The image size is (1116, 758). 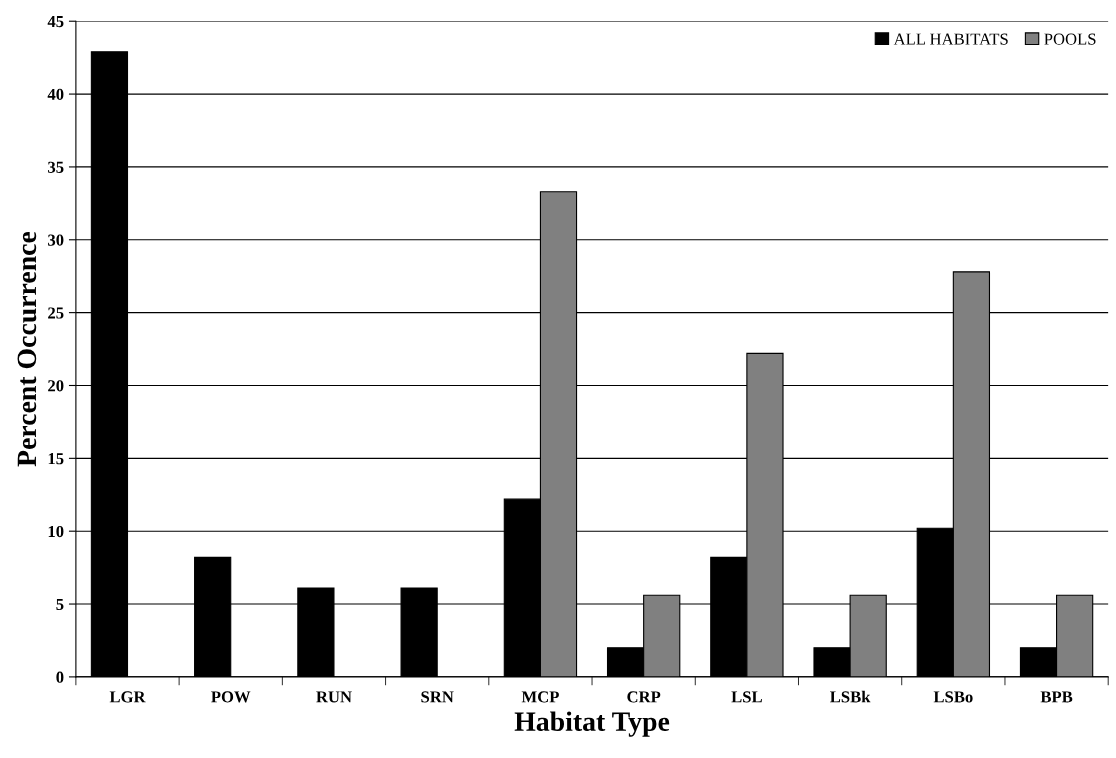 What do you see at coordinates (1070, 39) in the screenshot?
I see `legend-label: POOLS` at bounding box center [1070, 39].